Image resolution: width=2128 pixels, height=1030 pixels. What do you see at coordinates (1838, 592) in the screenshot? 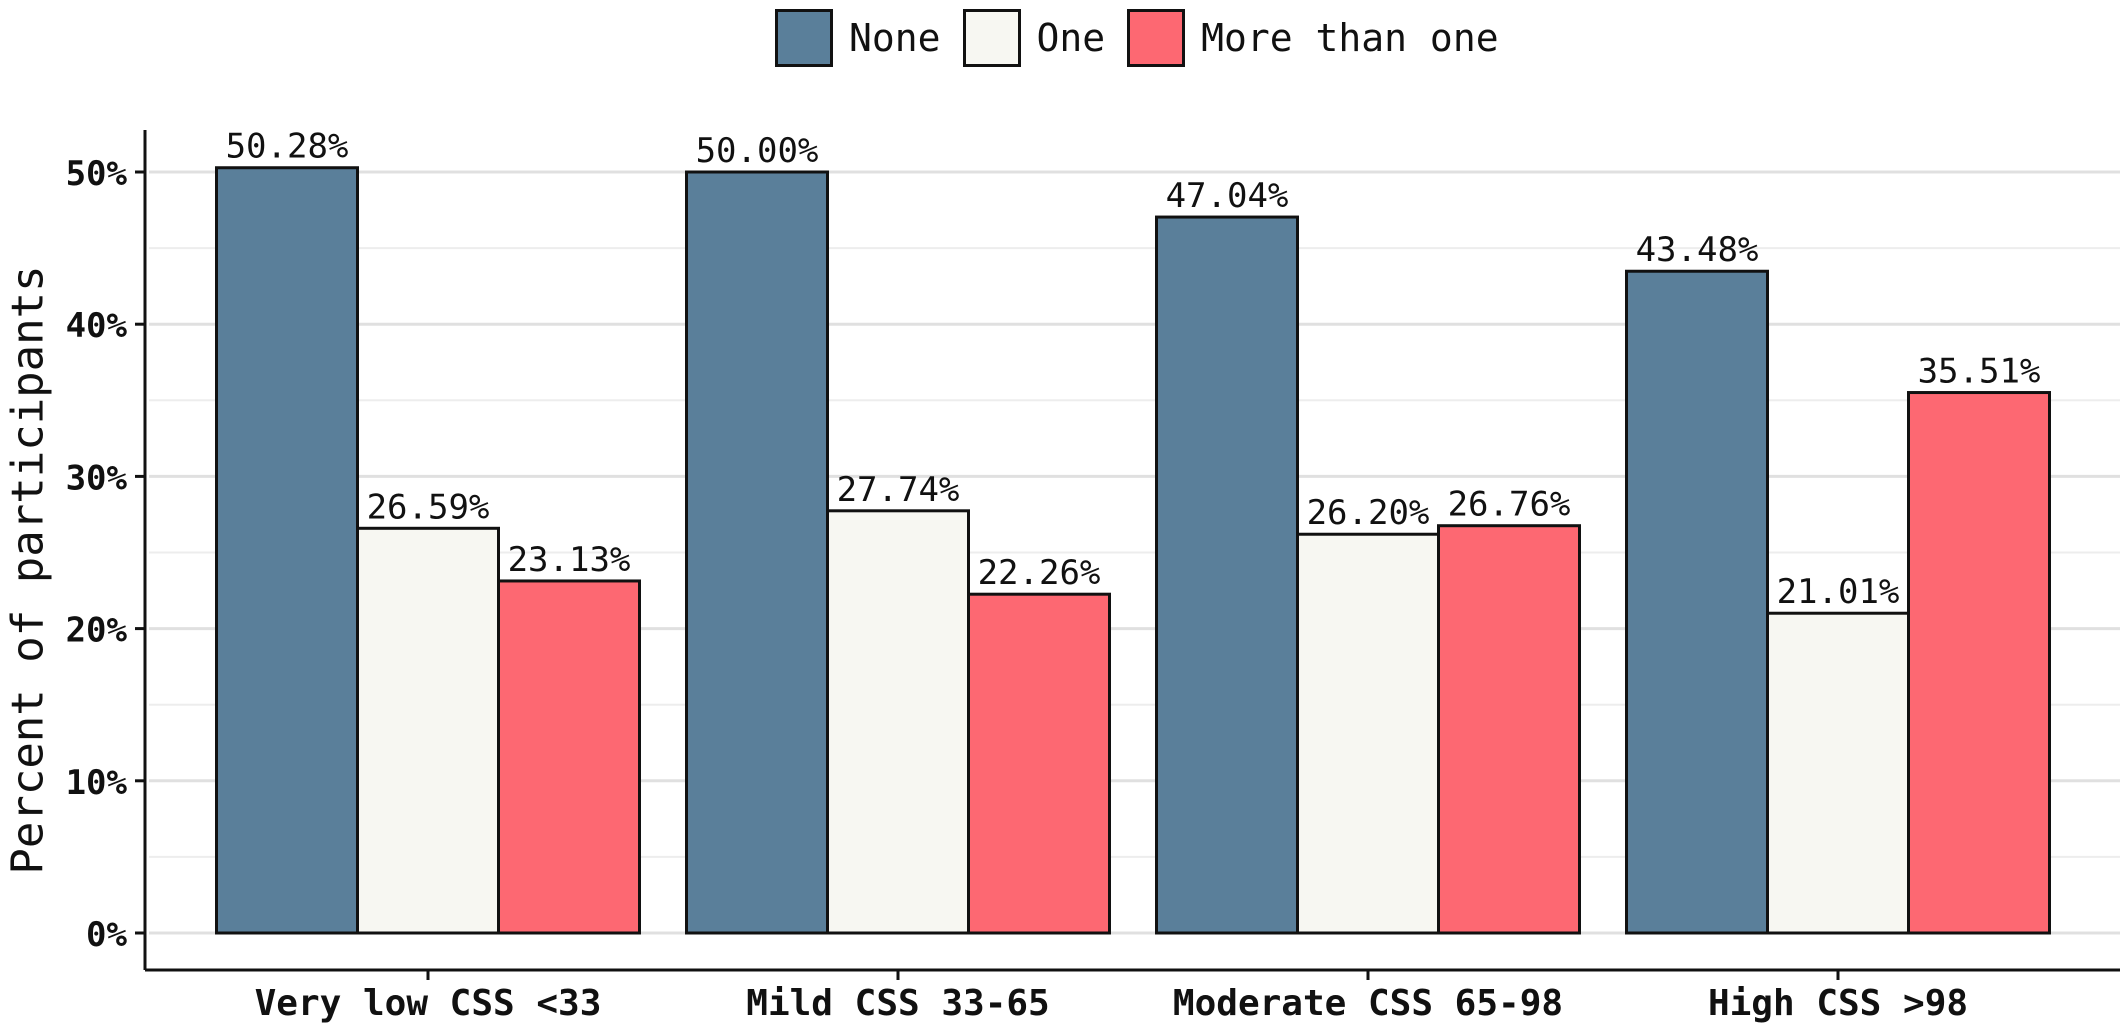
I see `bar-value-label: 21.01%` at bounding box center [1838, 592].